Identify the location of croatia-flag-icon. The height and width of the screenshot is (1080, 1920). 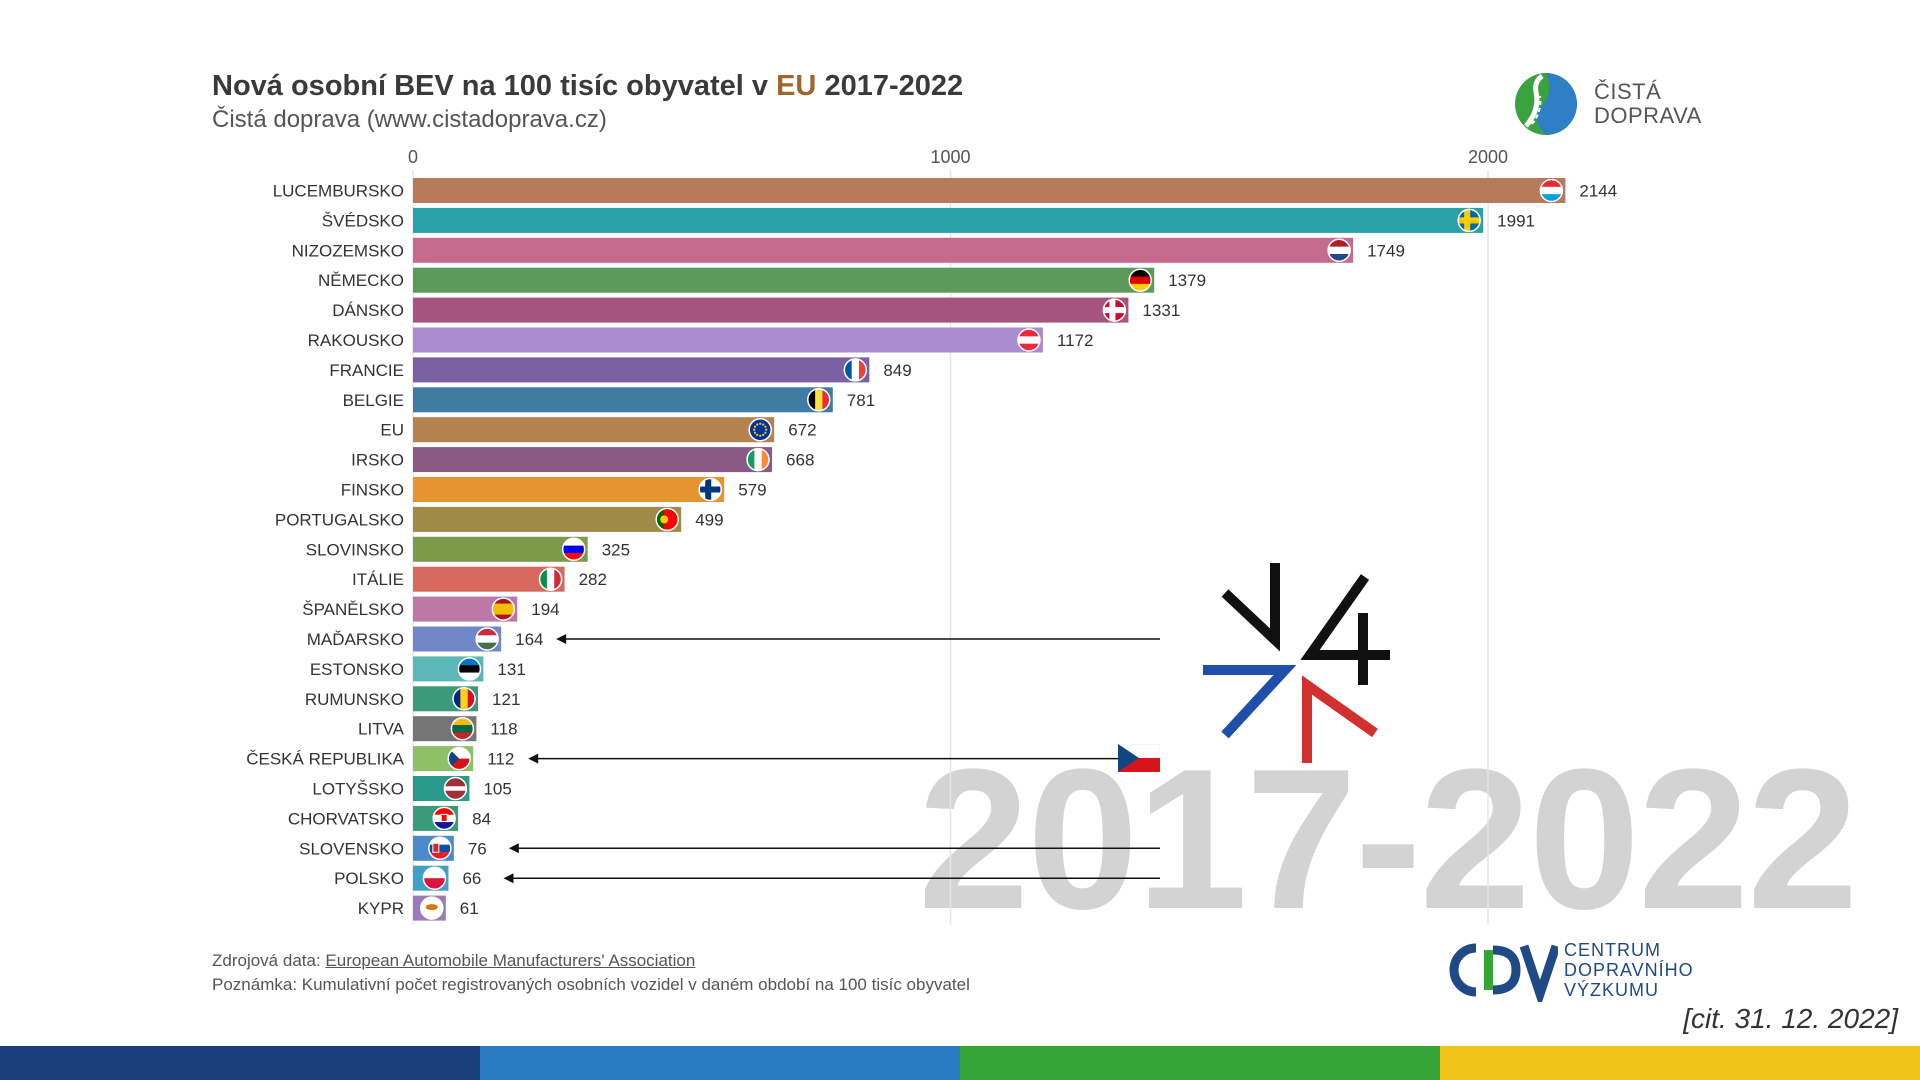
(444, 818).